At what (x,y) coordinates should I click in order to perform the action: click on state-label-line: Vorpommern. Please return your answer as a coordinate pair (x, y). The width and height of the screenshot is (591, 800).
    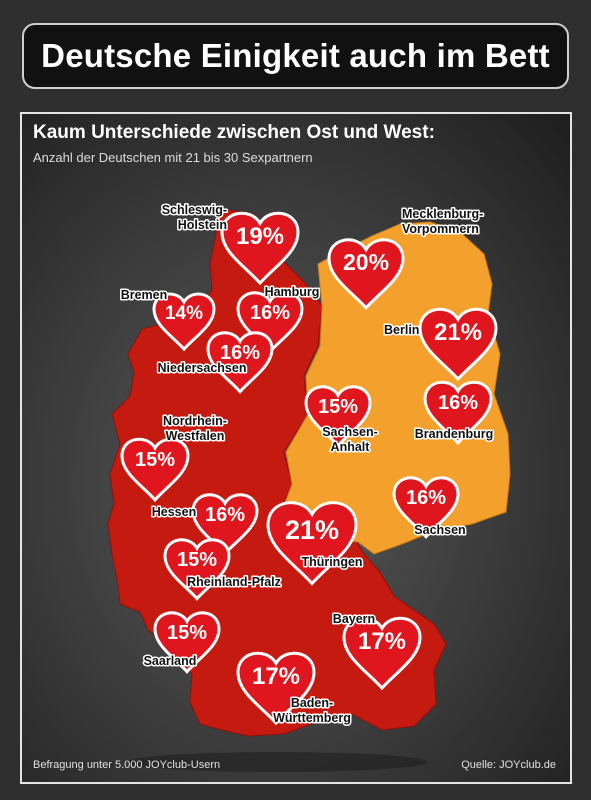
    Looking at the image, I should click on (440, 229).